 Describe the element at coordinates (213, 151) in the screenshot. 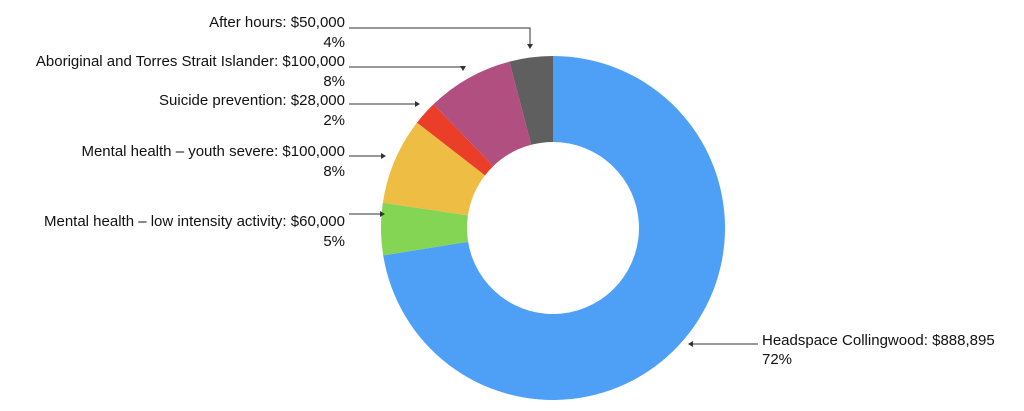

I see `slice-label-mental-health-youth-severe: Mental health – youth severe: $100,000` at that location.